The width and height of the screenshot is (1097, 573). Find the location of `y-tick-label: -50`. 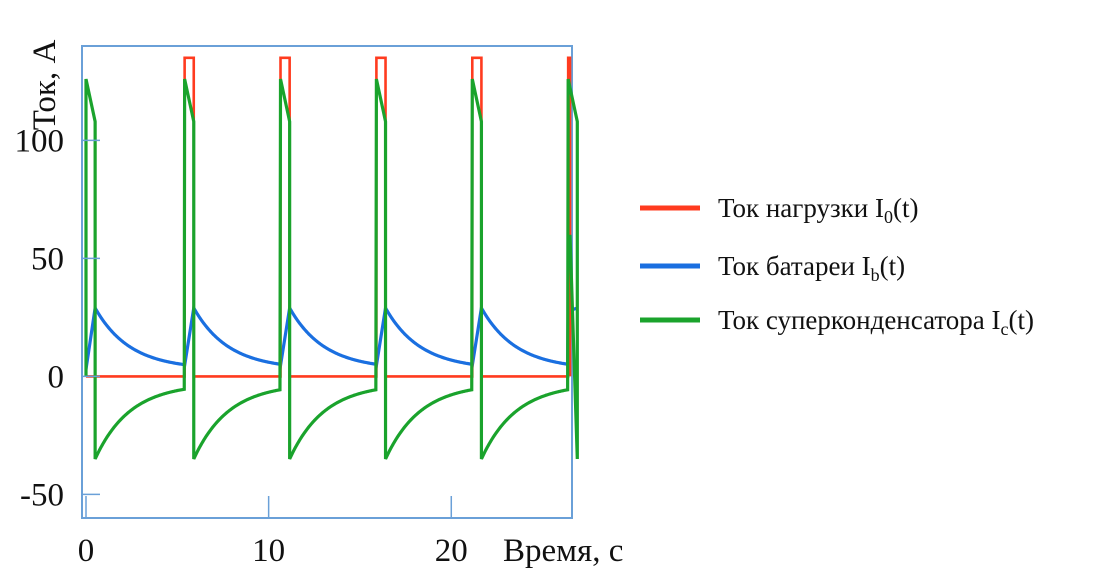

y-tick-label: -50 is located at coordinates (42, 495).